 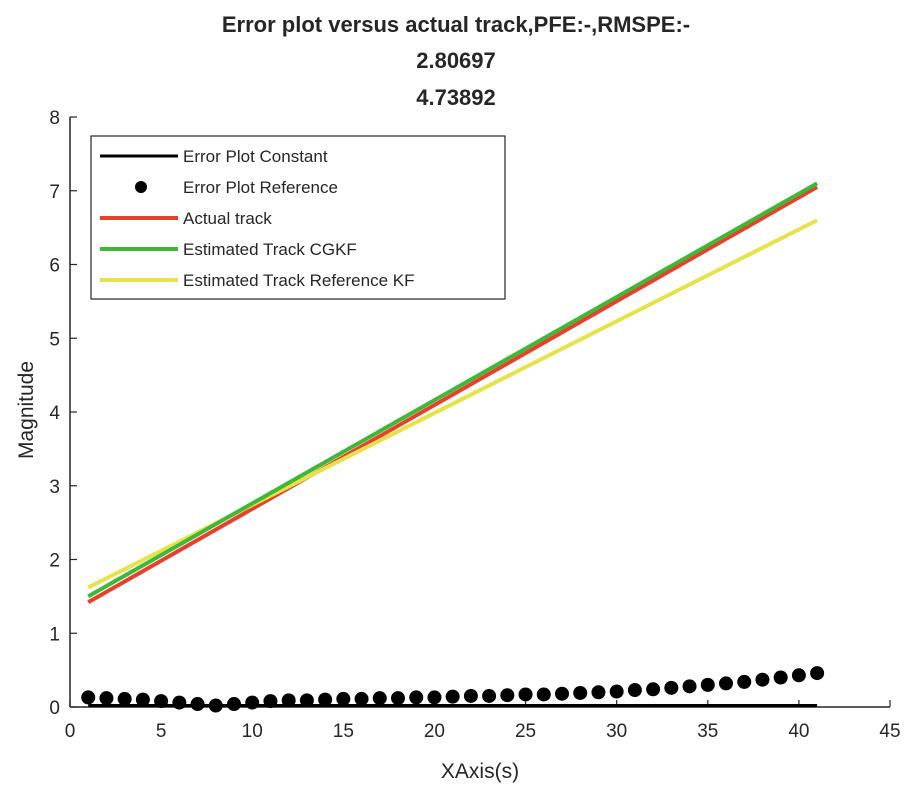 What do you see at coordinates (54, 487) in the screenshot?
I see `y-tick-label: 3` at bounding box center [54, 487].